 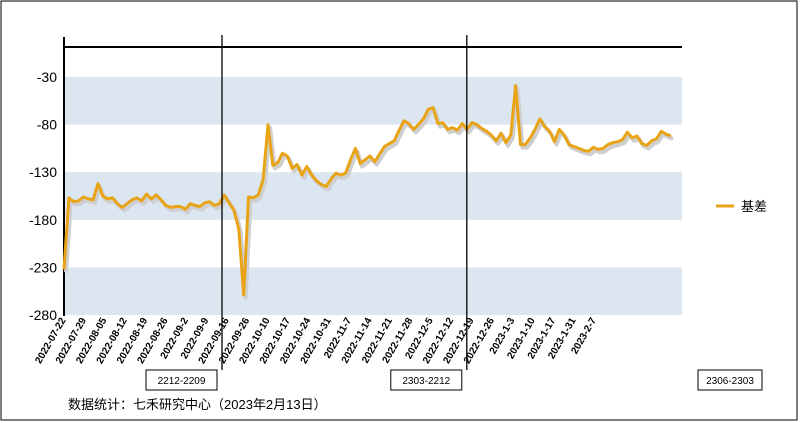 I want to click on extra-label-box: 2306-2303, so click(x=730, y=380).